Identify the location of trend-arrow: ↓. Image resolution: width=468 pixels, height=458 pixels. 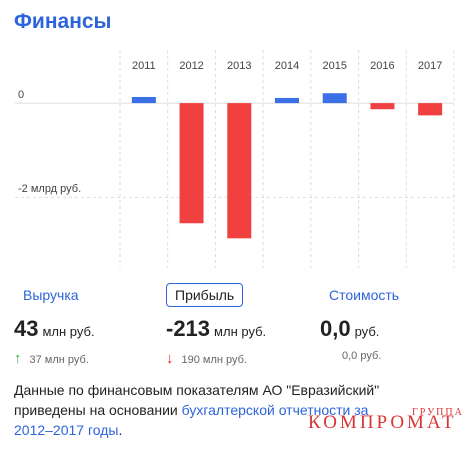
(170, 358).